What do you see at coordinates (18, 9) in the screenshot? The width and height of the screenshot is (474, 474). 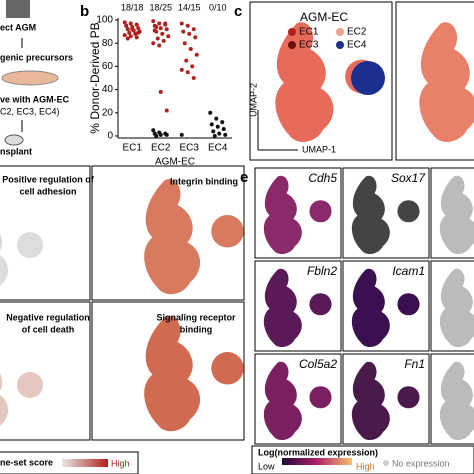 I see `photo` at bounding box center [18, 9].